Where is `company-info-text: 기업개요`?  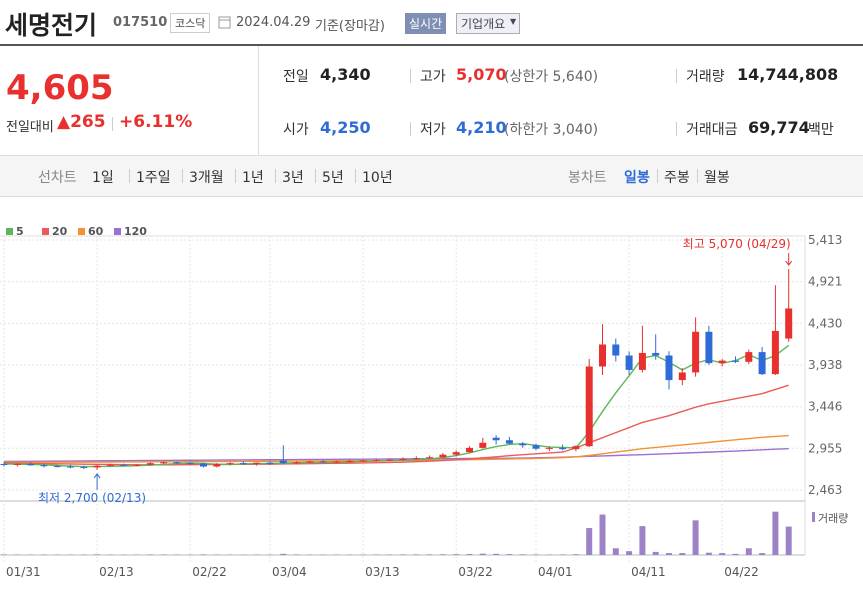 company-info-text: 기업개요 is located at coordinates (483, 24).